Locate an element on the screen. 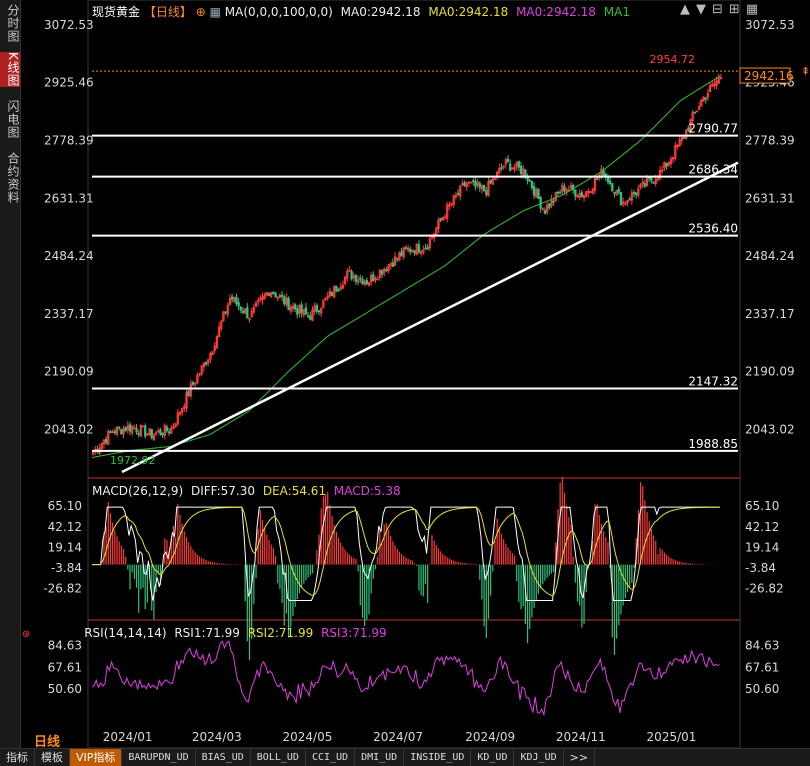 This screenshot has height=766, width=810. bottom-tab-1: 模板 is located at coordinates (52, 757).